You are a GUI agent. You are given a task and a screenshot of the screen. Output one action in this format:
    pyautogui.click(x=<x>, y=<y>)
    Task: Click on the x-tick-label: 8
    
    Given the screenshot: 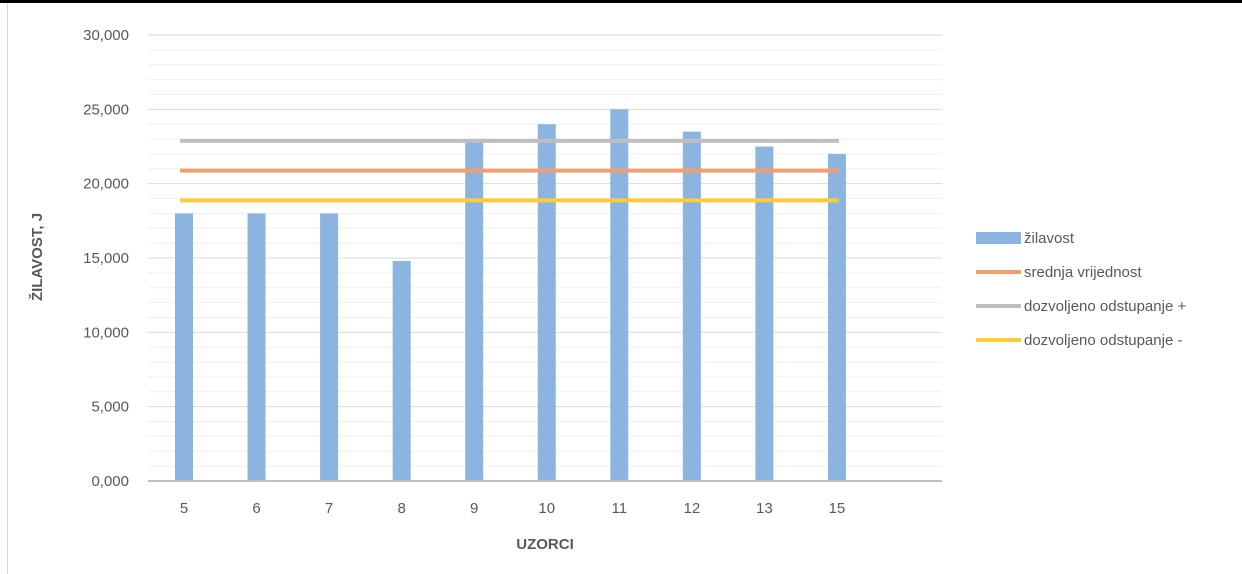 What is the action you would take?
    pyautogui.click(x=401, y=508)
    